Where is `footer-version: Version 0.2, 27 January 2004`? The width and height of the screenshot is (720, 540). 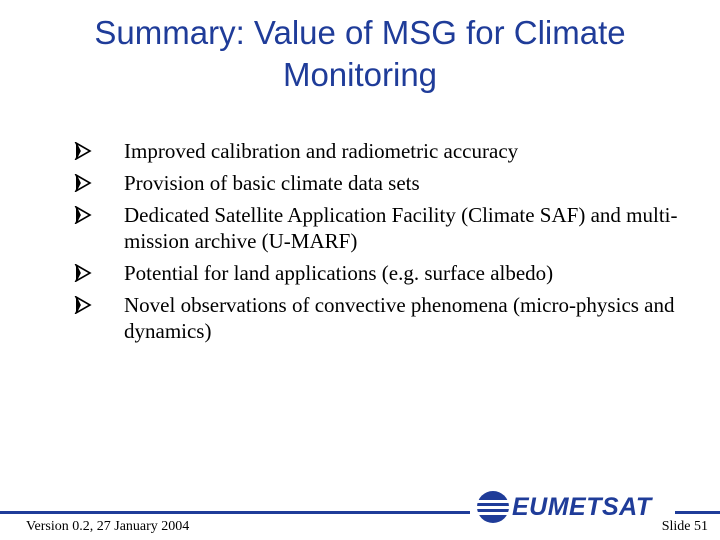
footer-version: Version 0.2, 27 January 2004 is located at coordinates (108, 527).